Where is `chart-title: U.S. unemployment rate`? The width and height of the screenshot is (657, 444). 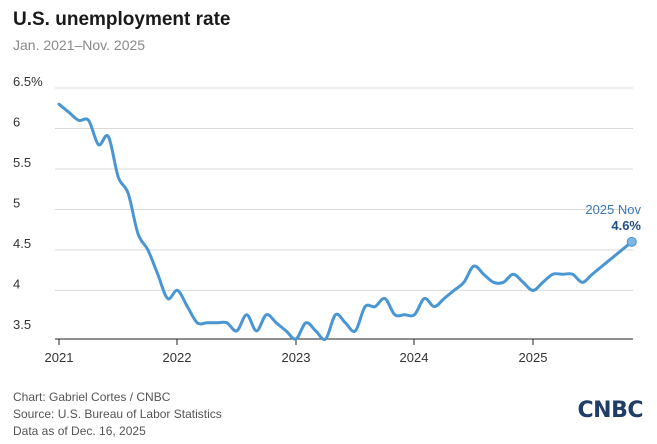 chart-title: U.S. unemployment rate is located at coordinates (122, 19).